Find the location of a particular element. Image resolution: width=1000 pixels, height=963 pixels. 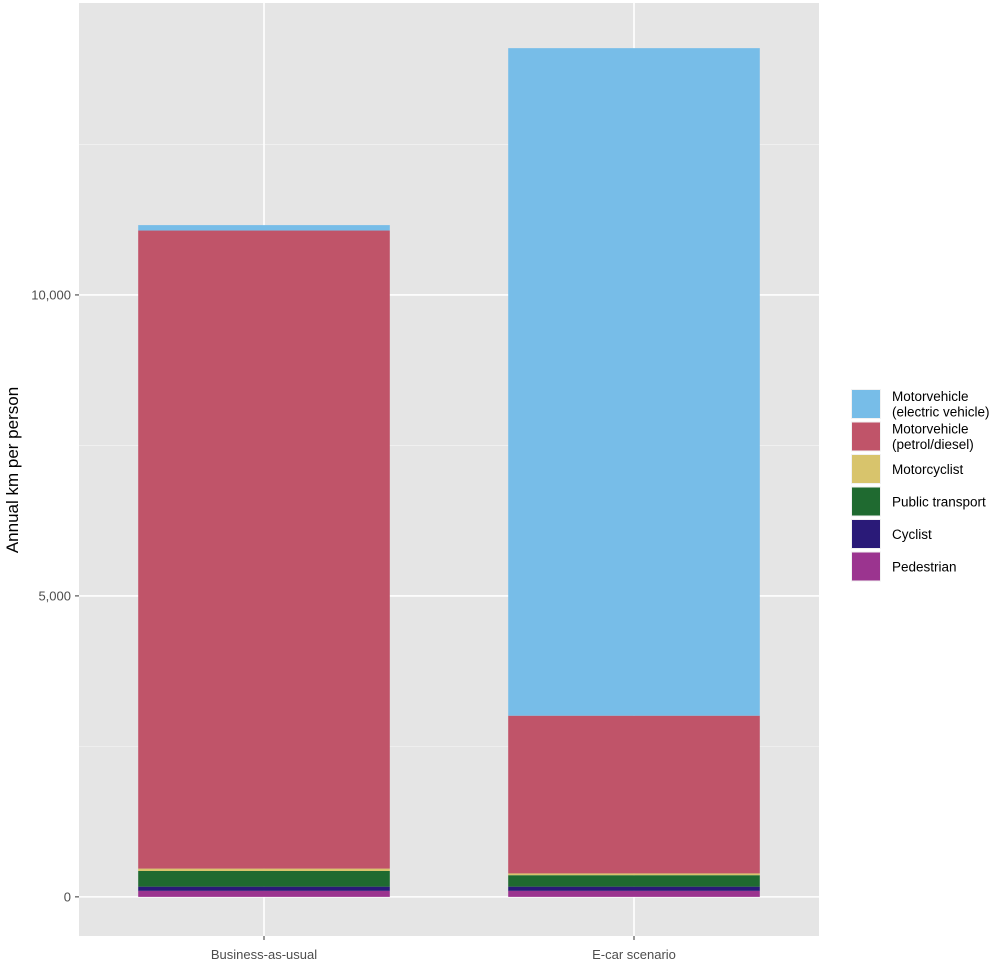

y-axis-title: Annual km per person is located at coordinates (12, 470).